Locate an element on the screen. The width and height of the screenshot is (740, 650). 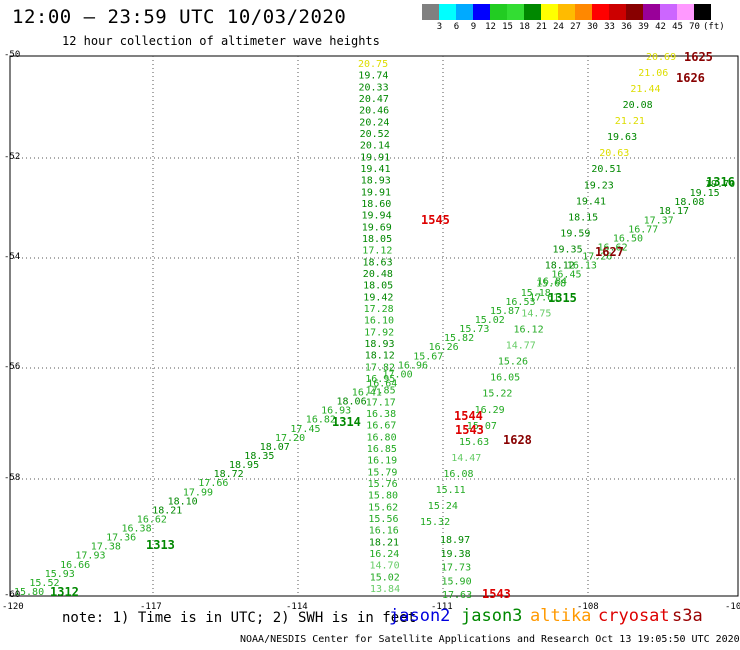
wave-height-value: 17.20 is located at coordinates (290, 438).